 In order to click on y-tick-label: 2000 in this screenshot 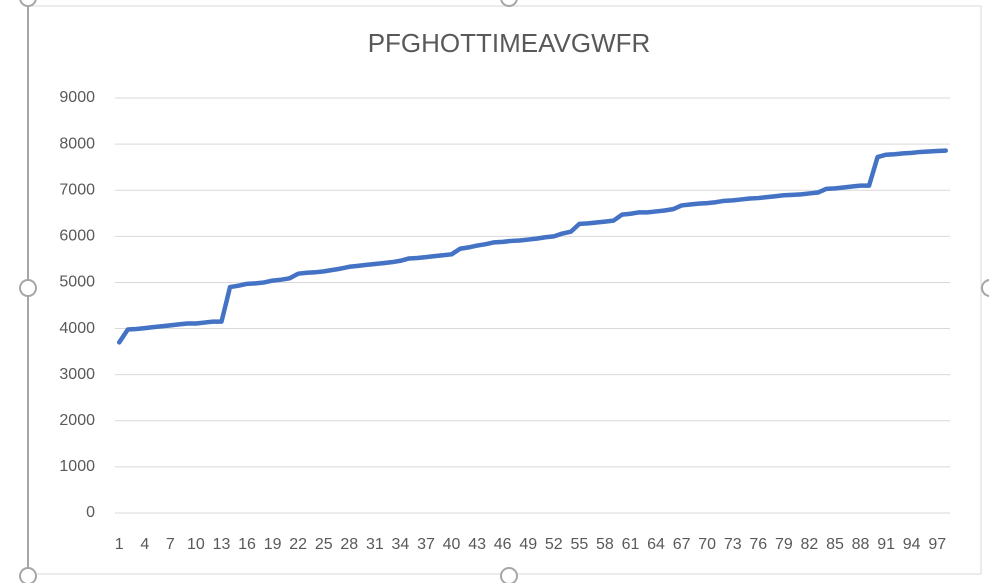, I will do `click(77, 420)`.